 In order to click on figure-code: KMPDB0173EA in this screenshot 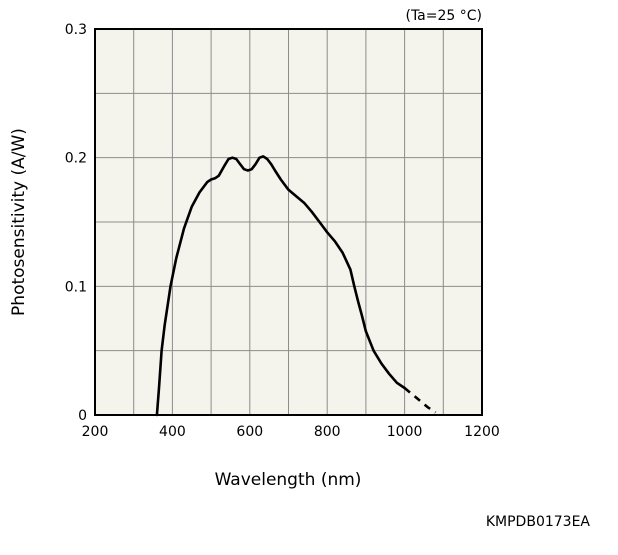, I will do `click(538, 522)`.